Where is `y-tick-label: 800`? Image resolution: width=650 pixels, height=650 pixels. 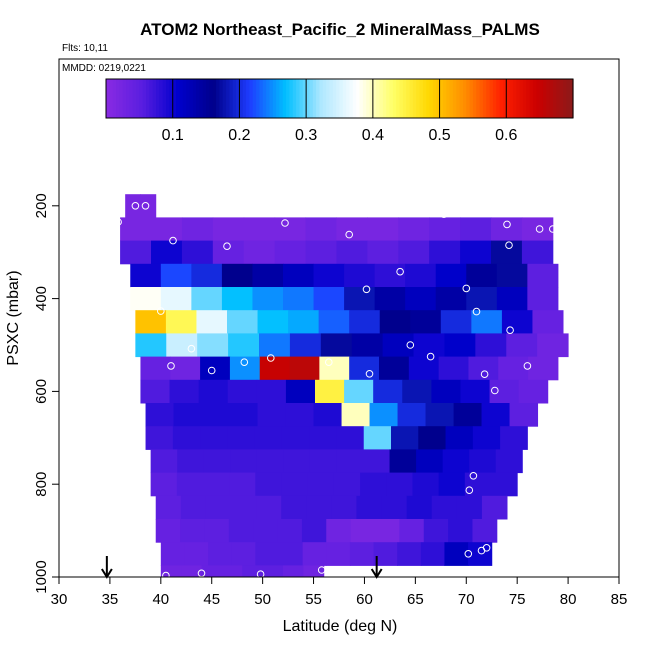 y-tick-label: 800 is located at coordinates (41, 484).